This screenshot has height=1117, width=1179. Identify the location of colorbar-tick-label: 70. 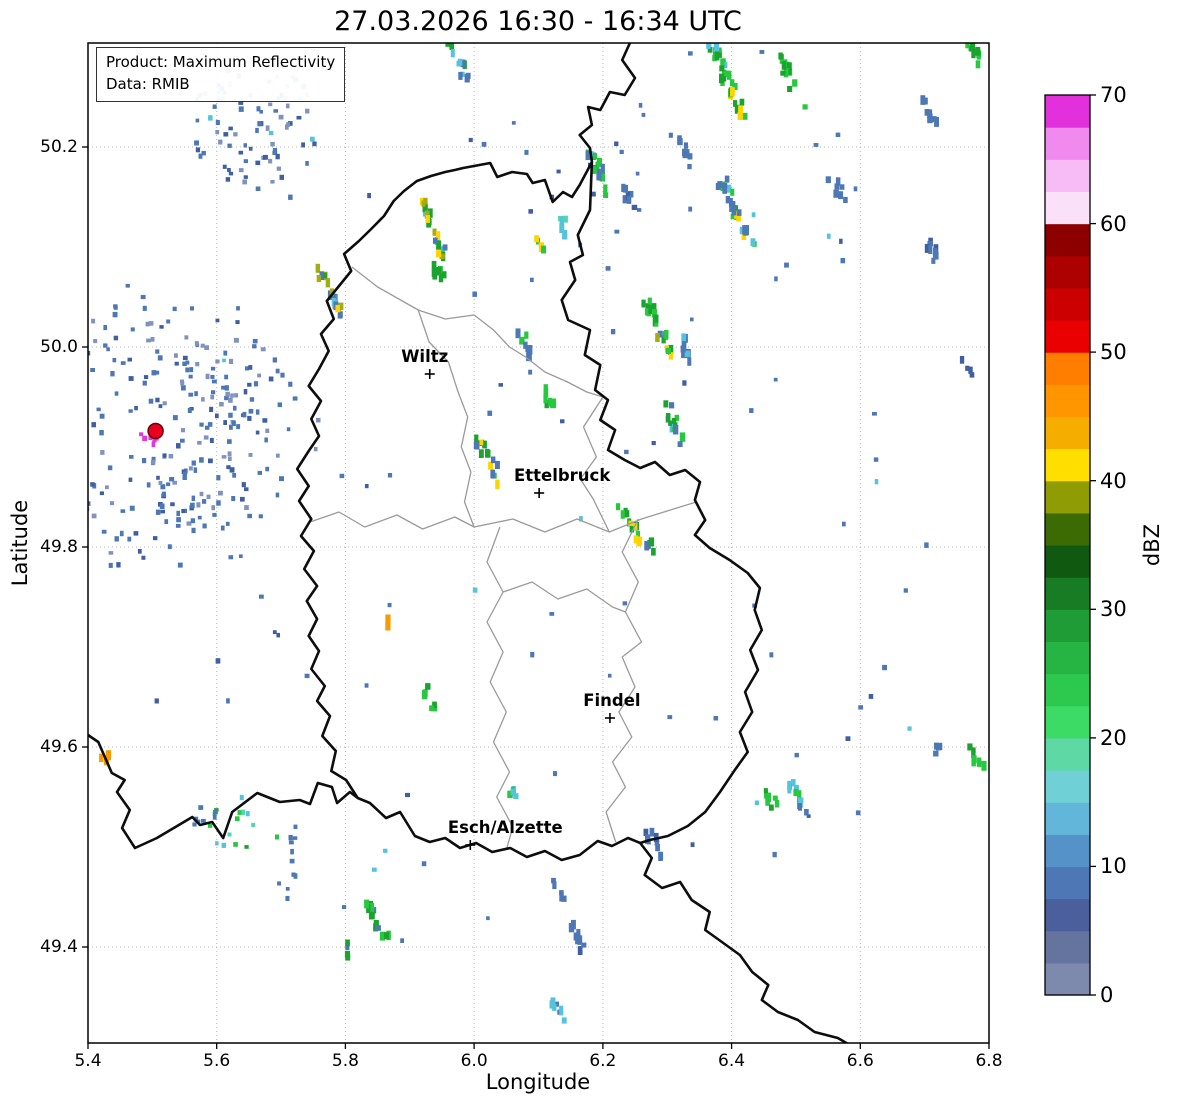
(1113, 95).